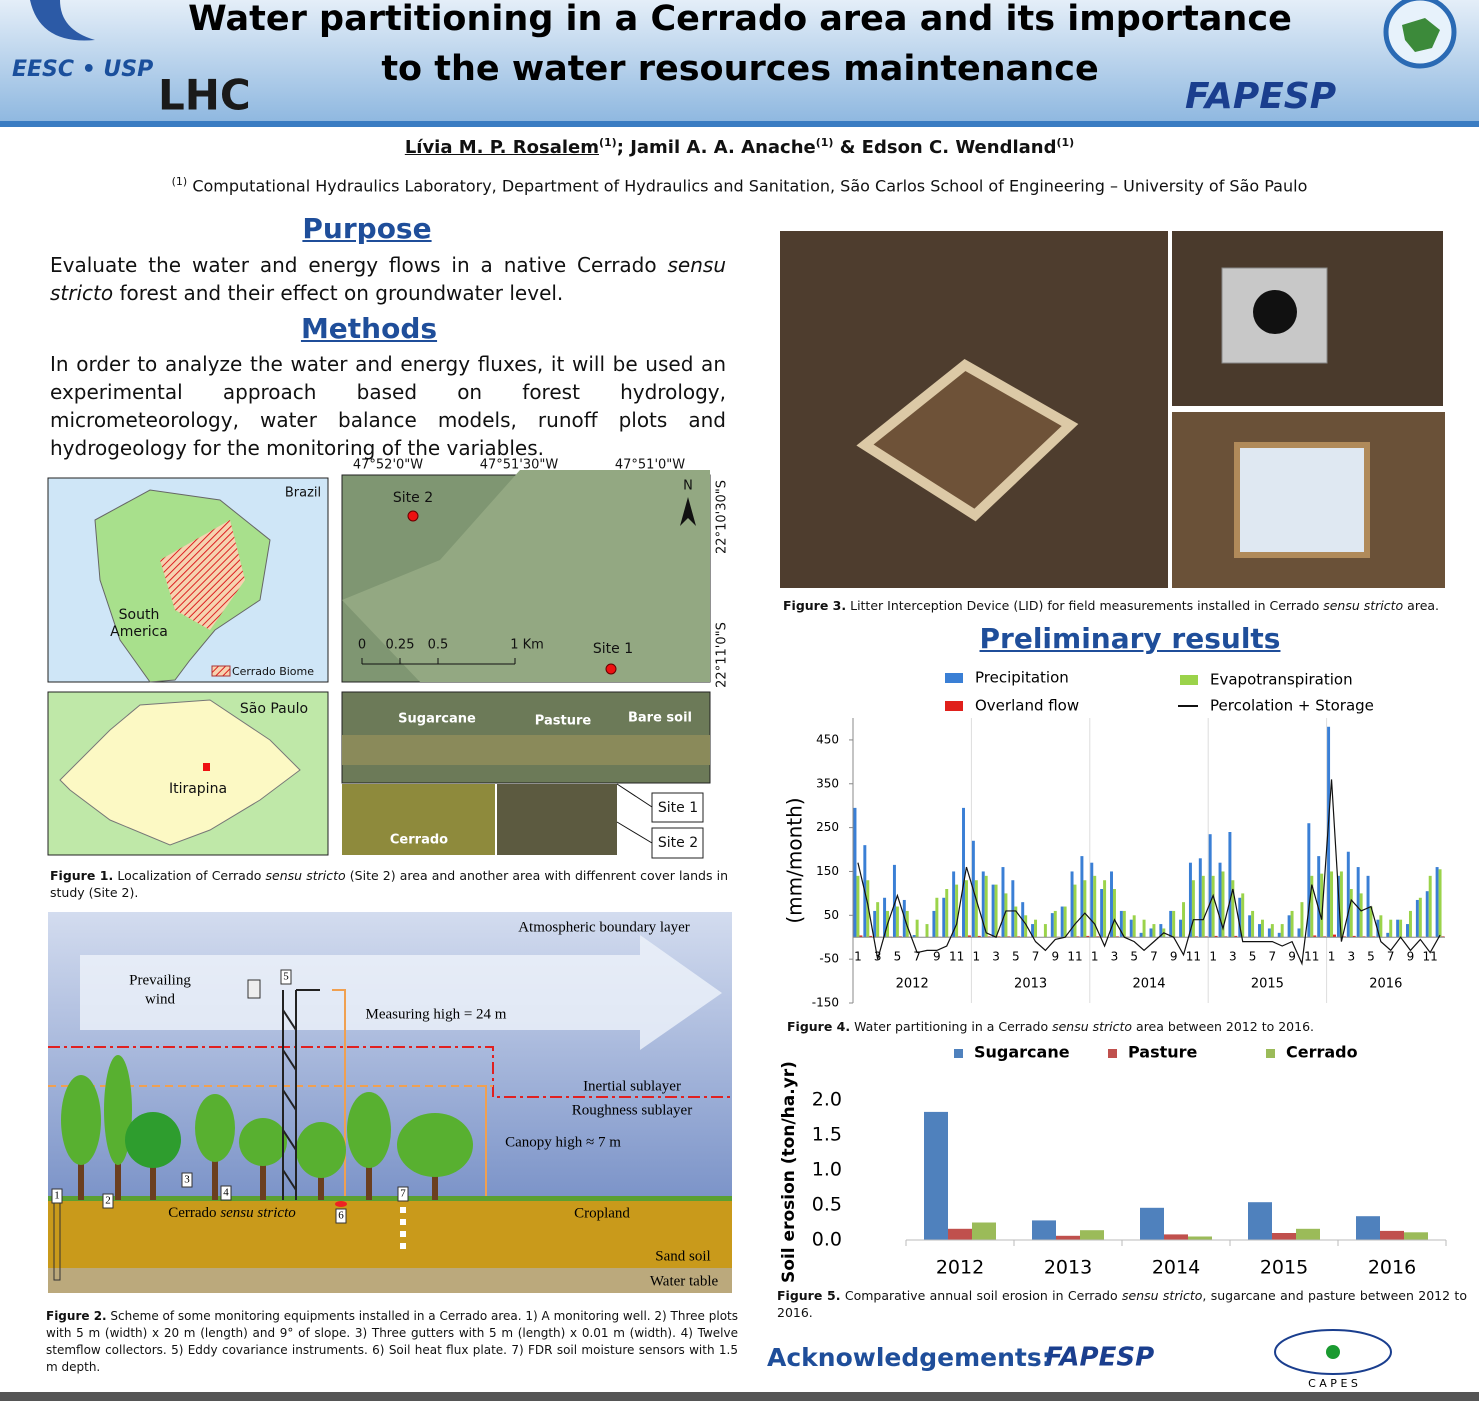 This screenshot has width=1479, height=1401. Describe the element at coordinates (909, 1357) in the screenshot. I see `acknowledgements-heading: Acknowledgements:` at that location.